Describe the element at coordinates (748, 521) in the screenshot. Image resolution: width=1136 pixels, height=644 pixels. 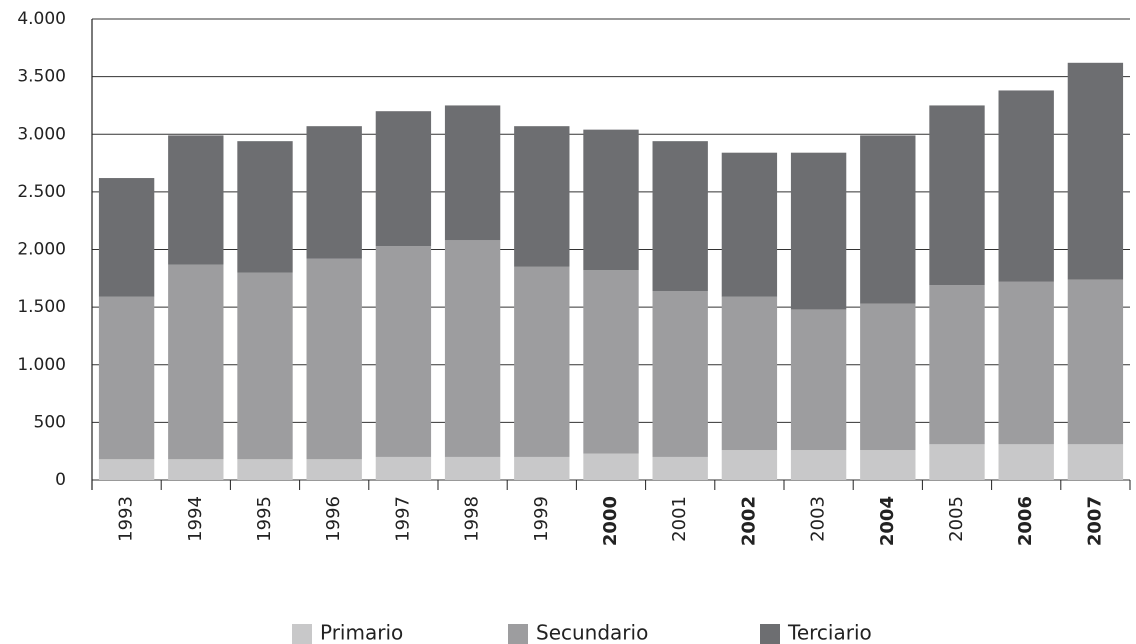
I see `x-tick-label: 2002` at that location.